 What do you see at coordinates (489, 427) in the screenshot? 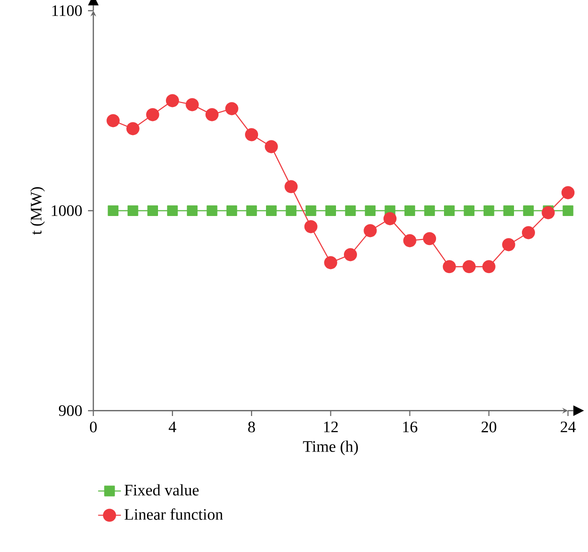
I see `x-tick-label: 20` at bounding box center [489, 427].